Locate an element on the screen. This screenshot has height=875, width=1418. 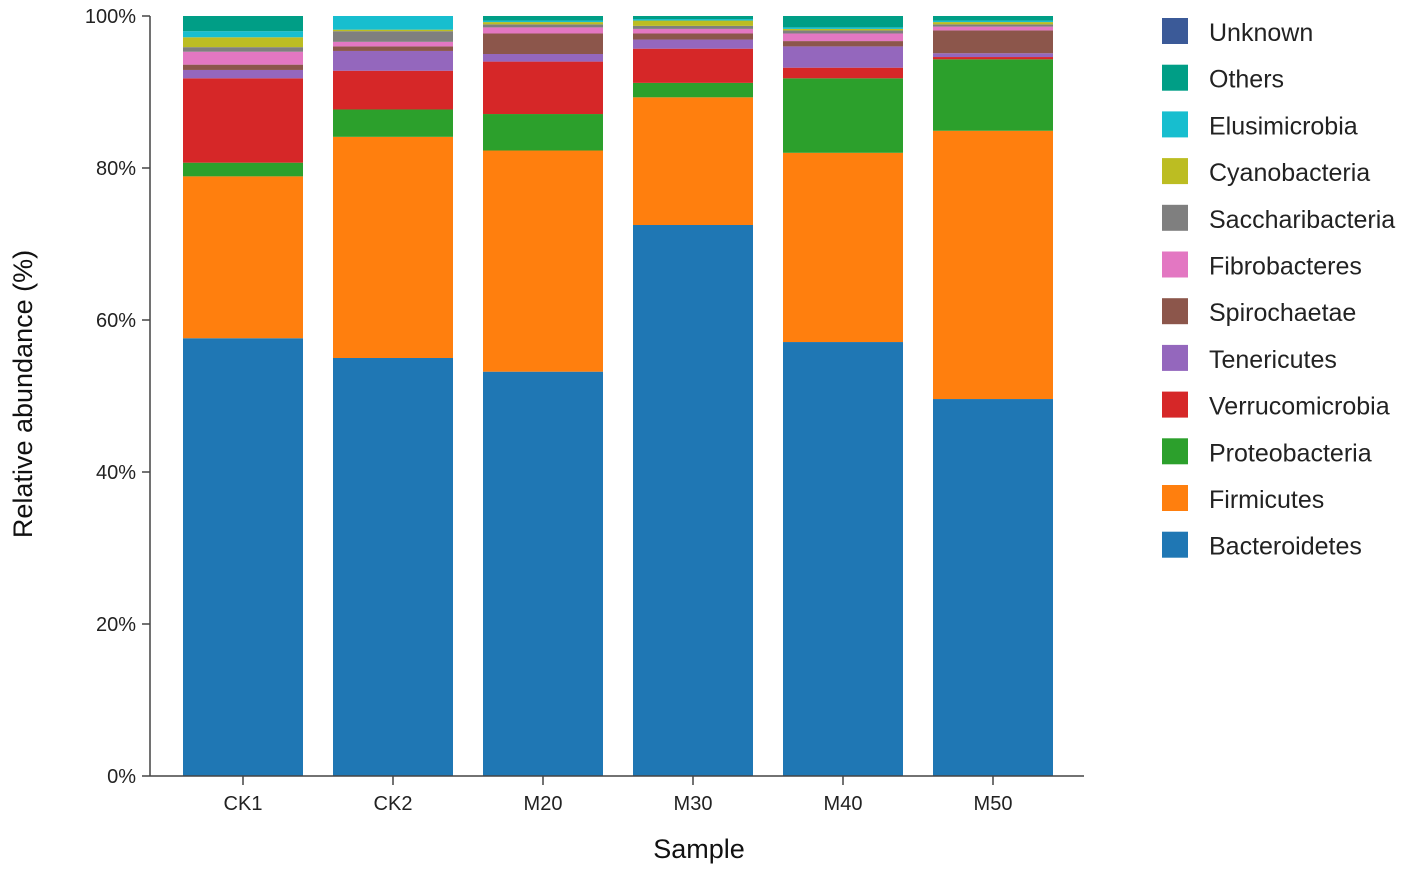
y-tick-label: 60% is located at coordinates (116, 321).